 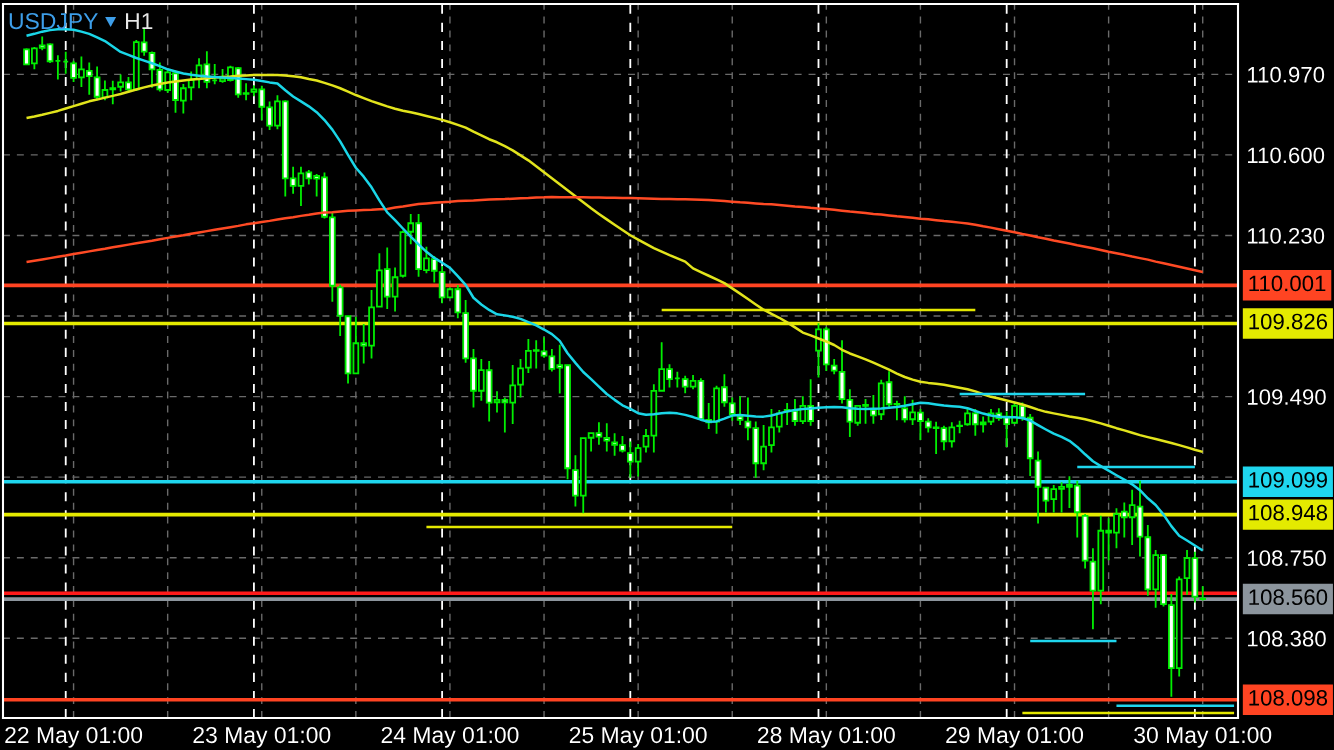 What do you see at coordinates (1287, 397) in the screenshot?
I see `y-tick-label: 109.490` at bounding box center [1287, 397].